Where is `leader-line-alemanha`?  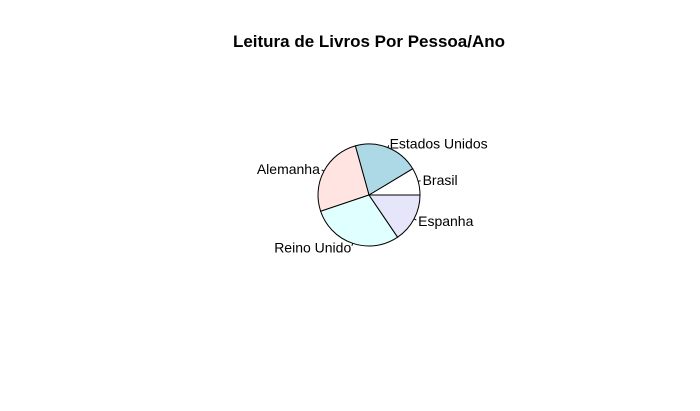 leader-line-alemanha is located at coordinates (323, 170).